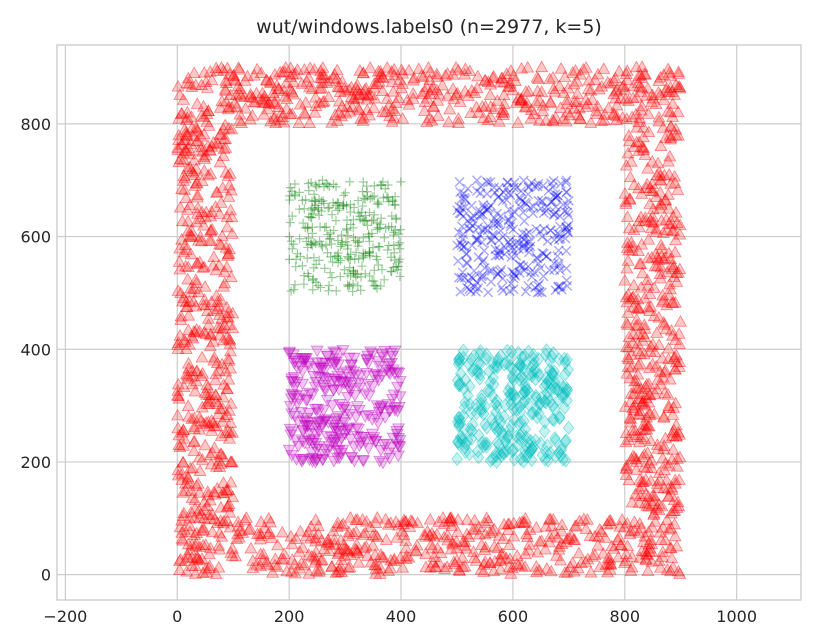 The height and width of the screenshot is (641, 816). What do you see at coordinates (625, 616) in the screenshot?
I see `x-tick-label: 800` at bounding box center [625, 616].